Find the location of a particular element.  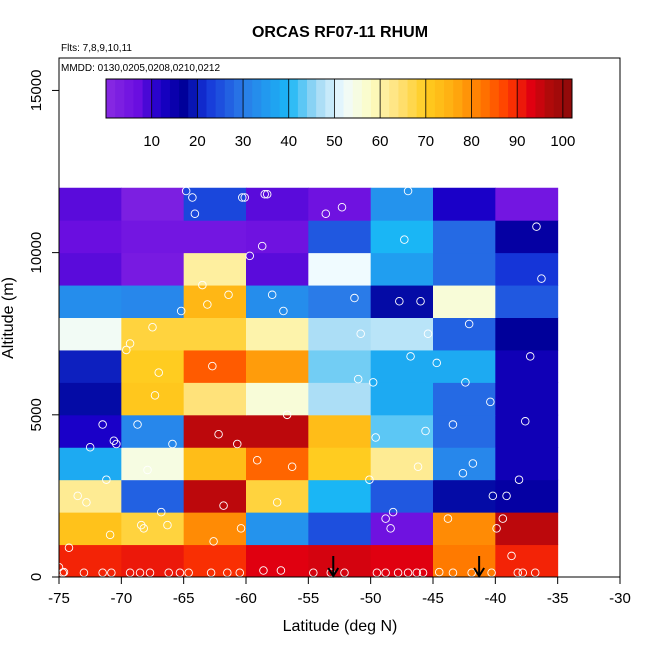

x-axis: -75 -70 -65 -60 -55 -50 -45 -40 -35 -30 is located at coordinates (339, 592).